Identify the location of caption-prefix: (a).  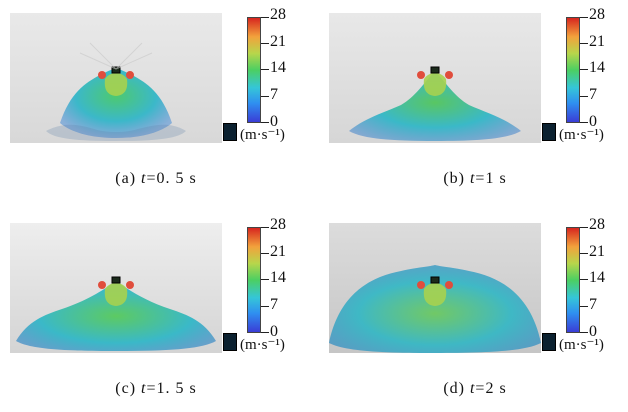
(126, 178).